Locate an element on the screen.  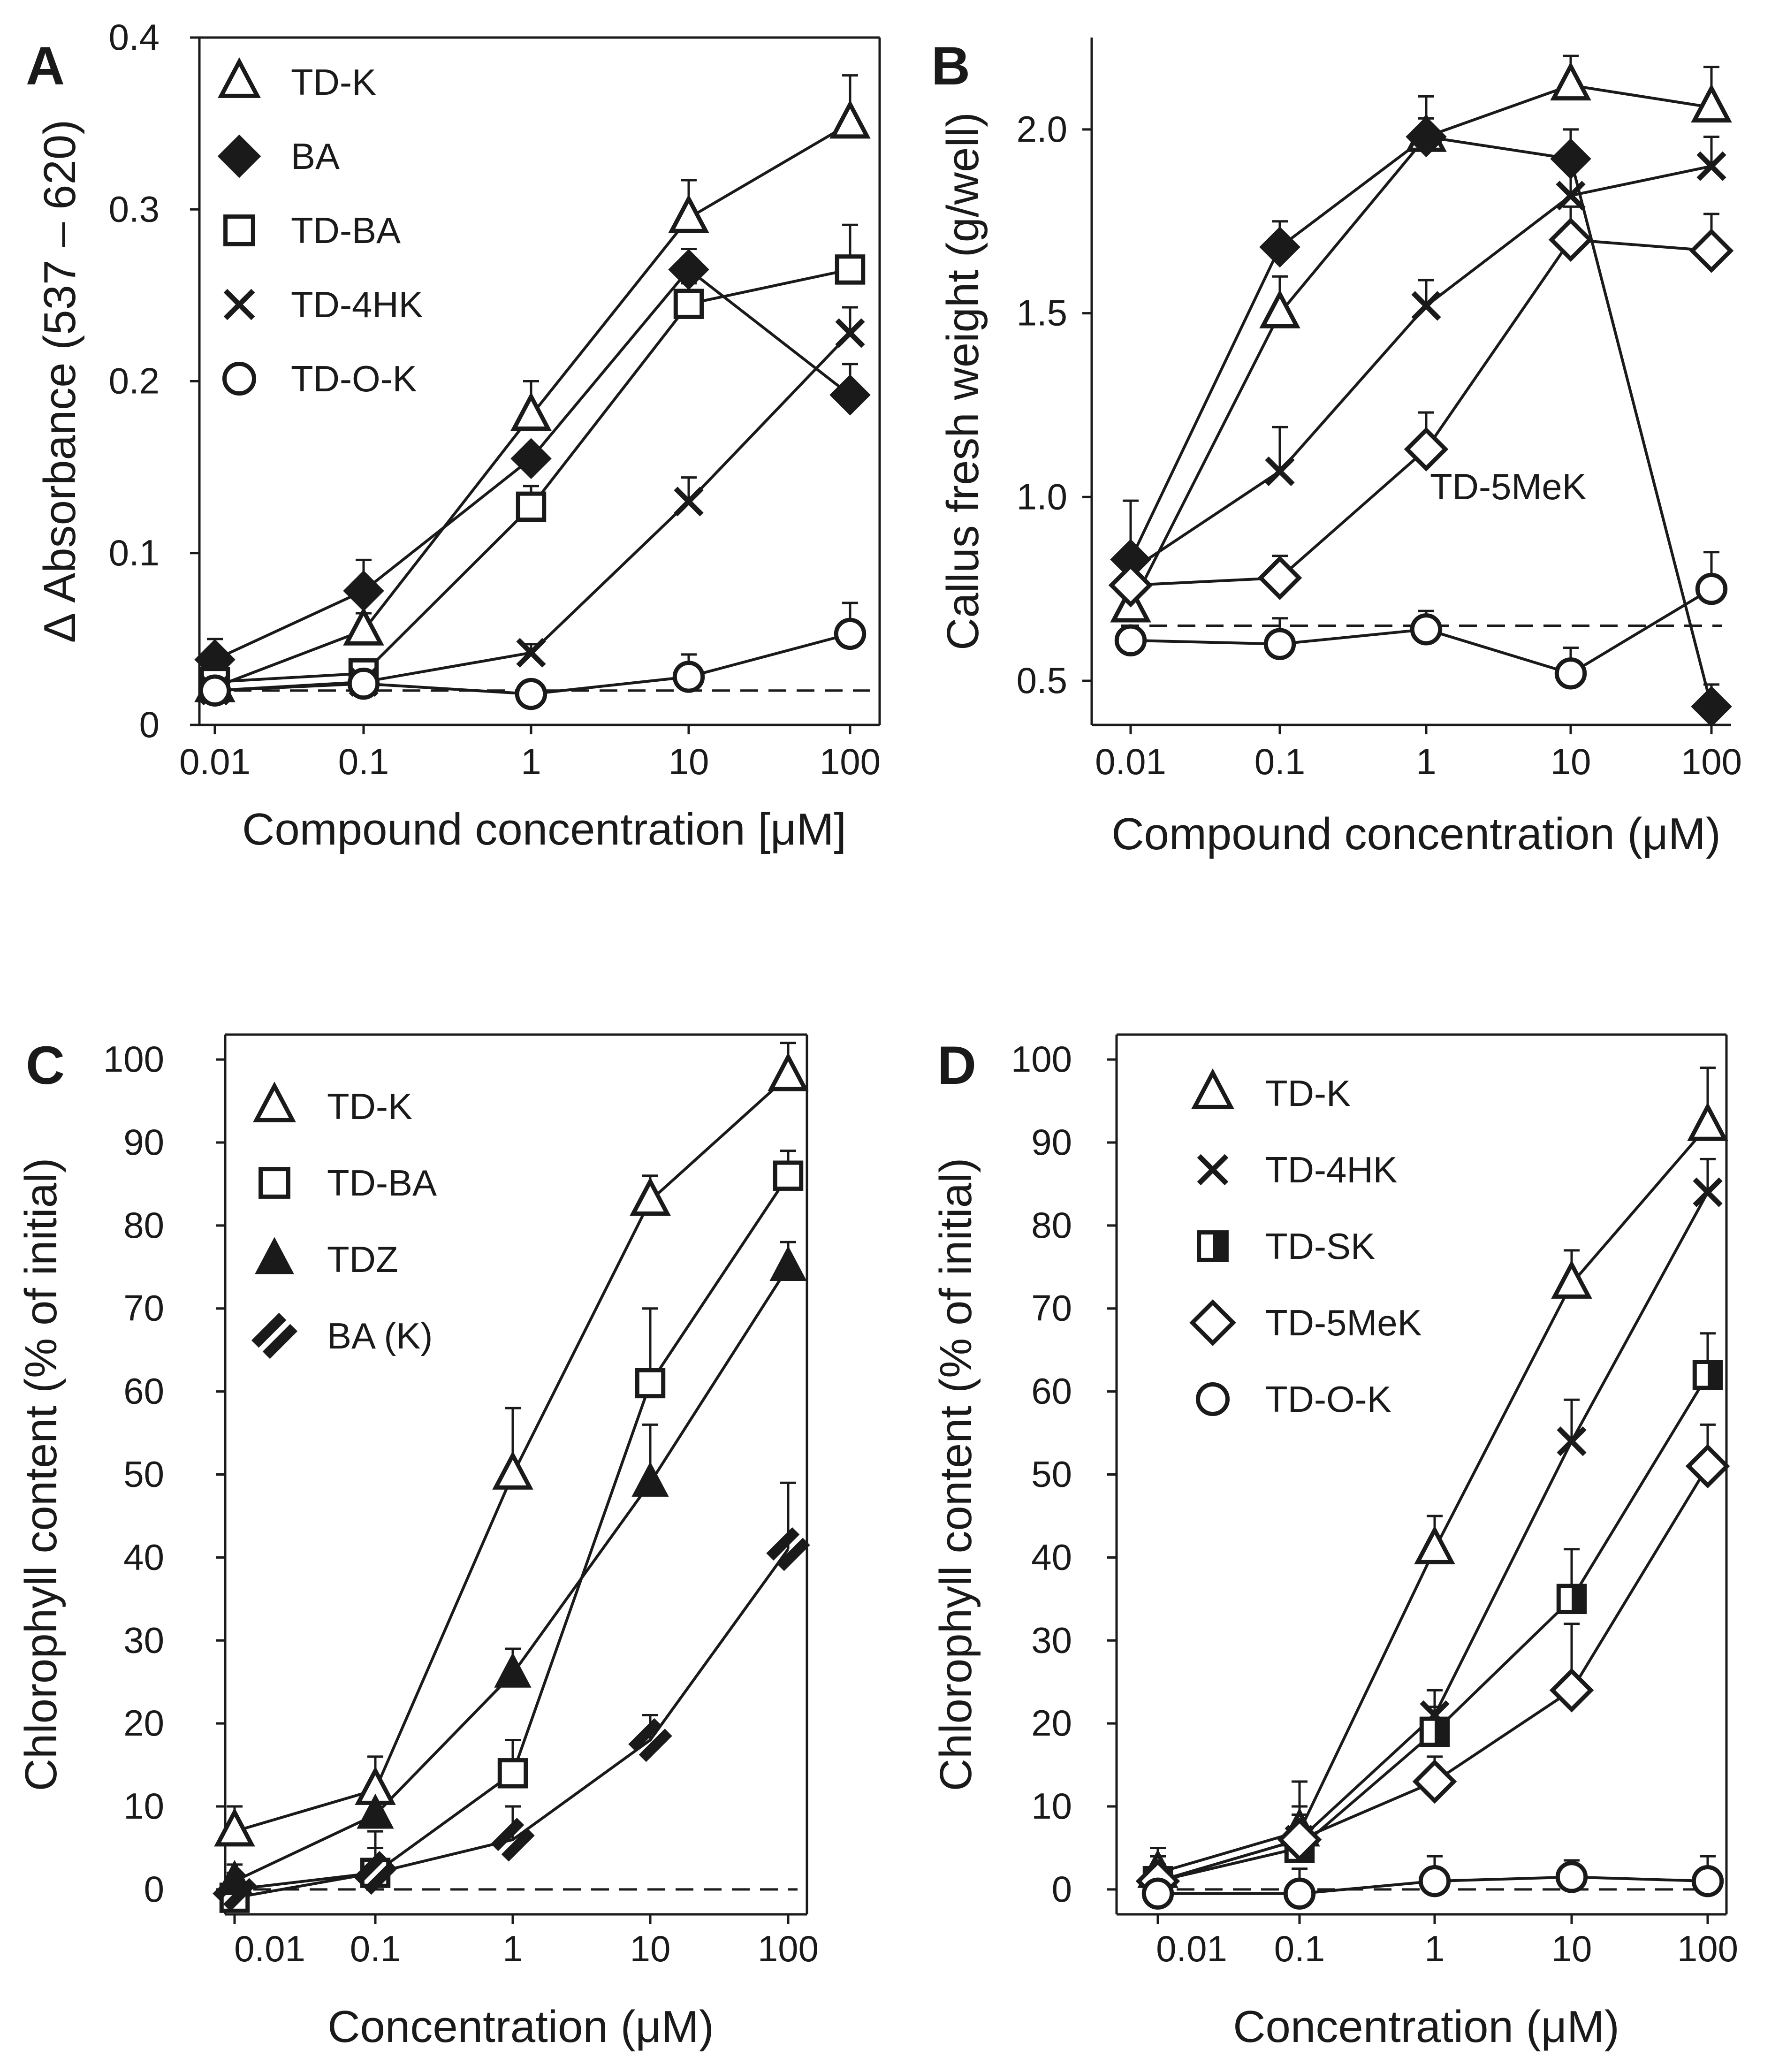
panel-d-legend: TD-K TD-4HK TD-SK TD-5MeK TD-O-K is located at coordinates (1305, 1244).